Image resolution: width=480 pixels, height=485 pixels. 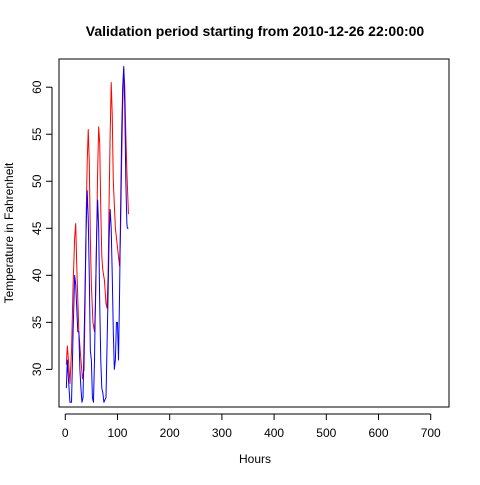 What do you see at coordinates (431, 433) in the screenshot?
I see `x-tick-label: 700` at bounding box center [431, 433].